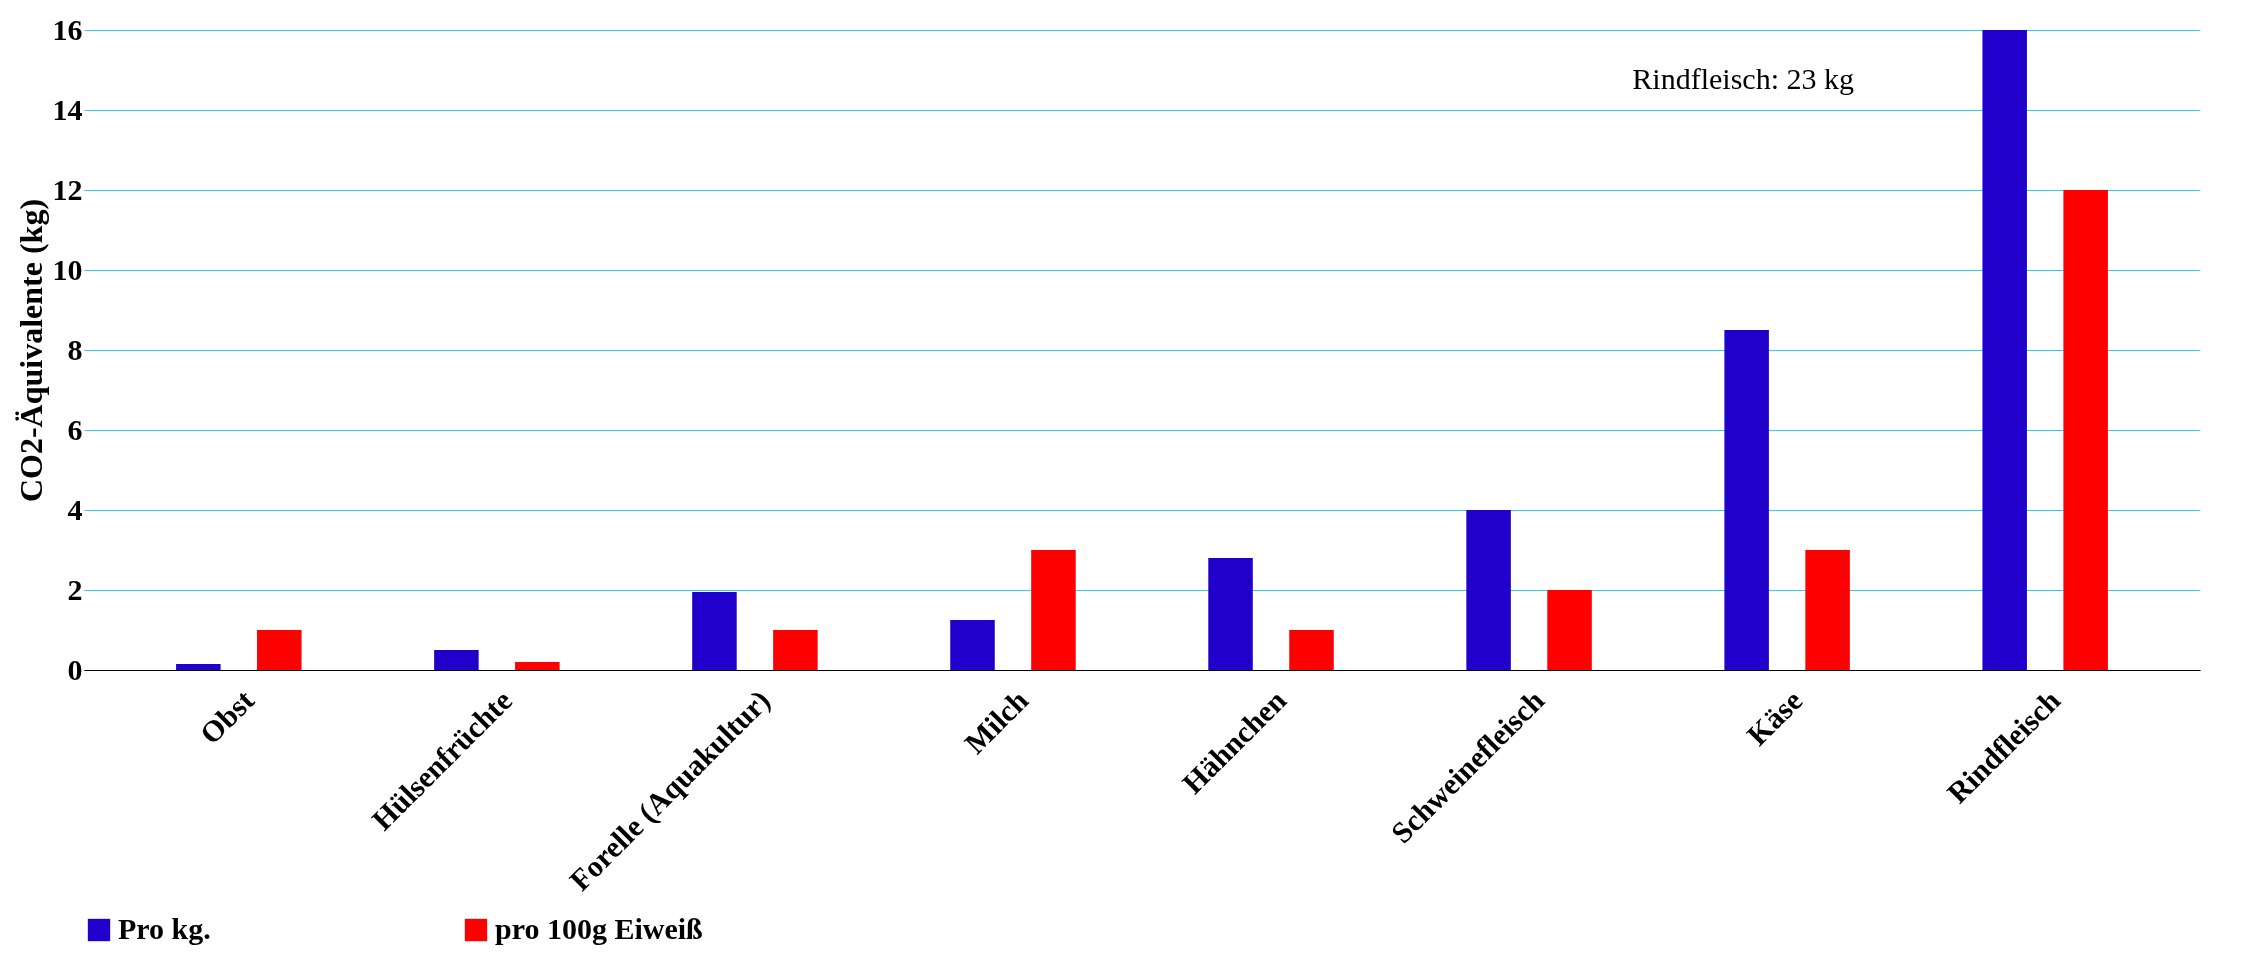  What do you see at coordinates (75, 429) in the screenshot?
I see `y-tick-label: 6` at bounding box center [75, 429].